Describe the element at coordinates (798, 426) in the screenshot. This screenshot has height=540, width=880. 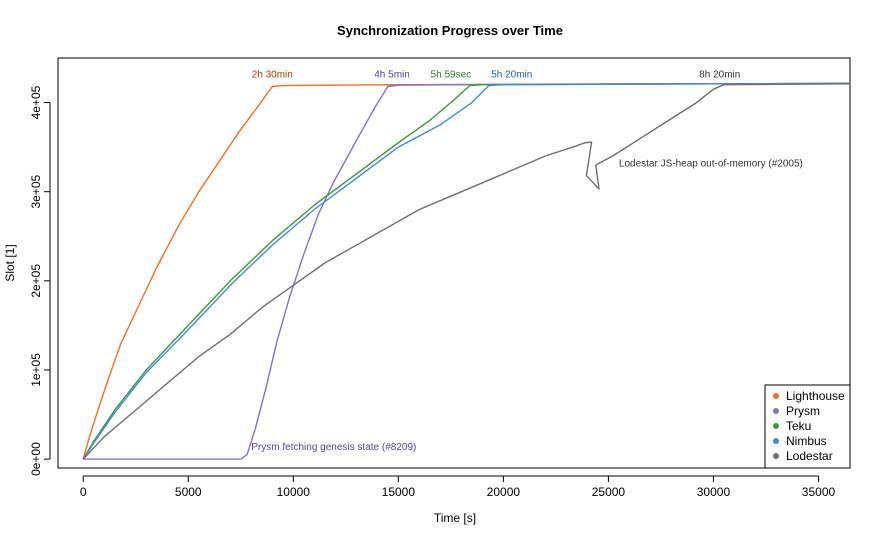
I see `legend-label: Teku` at that location.